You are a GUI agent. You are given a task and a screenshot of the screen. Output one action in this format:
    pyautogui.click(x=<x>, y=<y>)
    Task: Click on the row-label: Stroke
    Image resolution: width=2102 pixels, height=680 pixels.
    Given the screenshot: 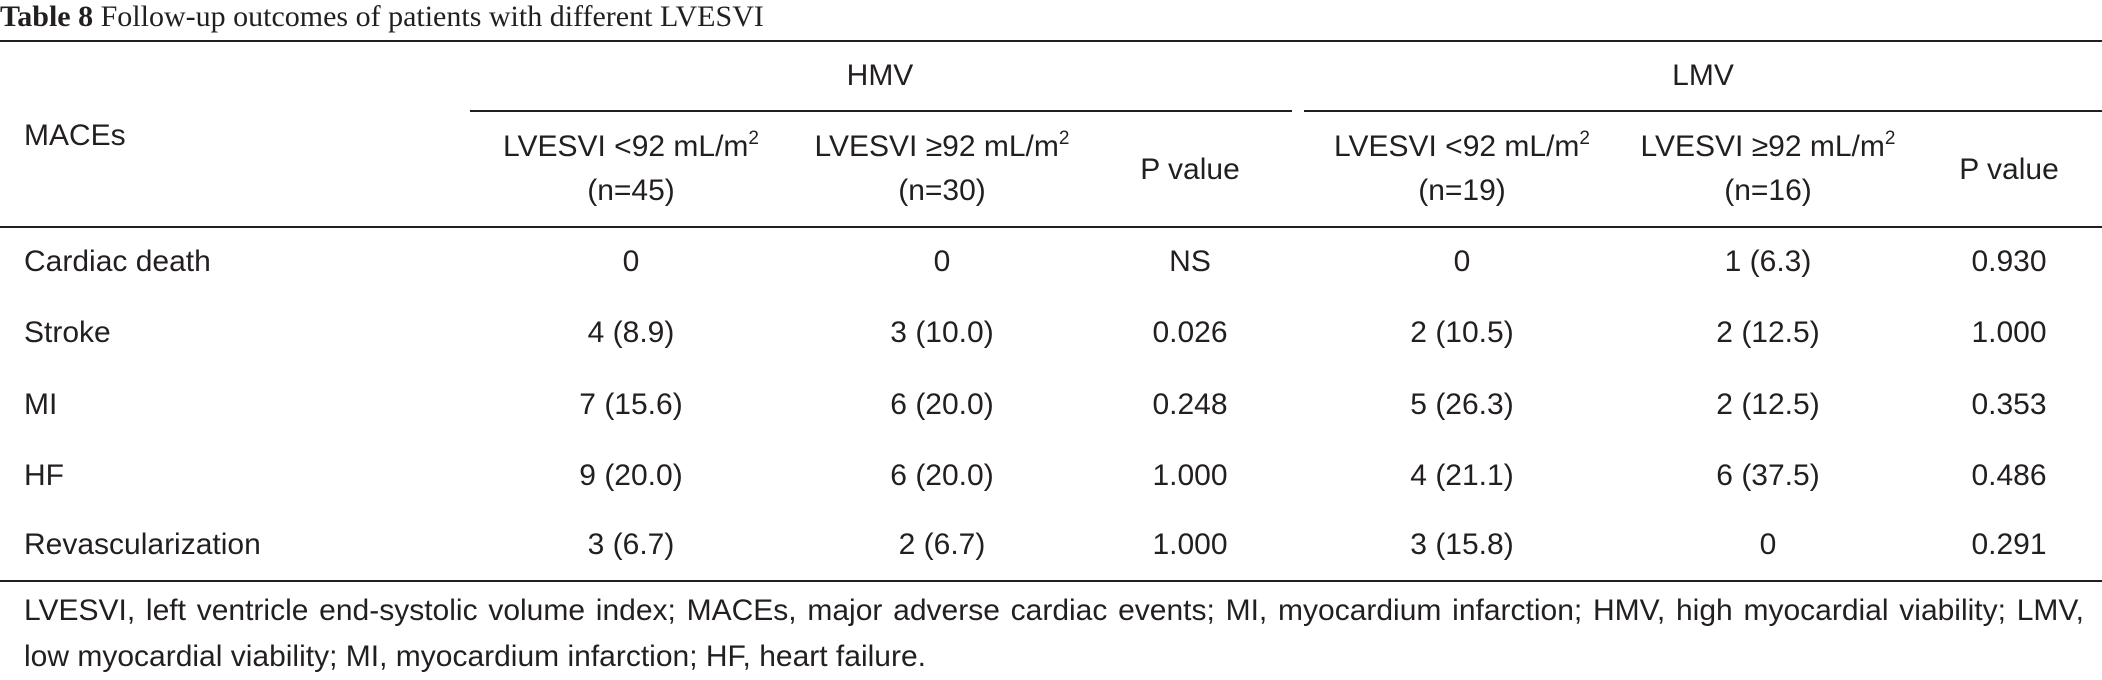 What is the action you would take?
    pyautogui.click(x=67, y=332)
    